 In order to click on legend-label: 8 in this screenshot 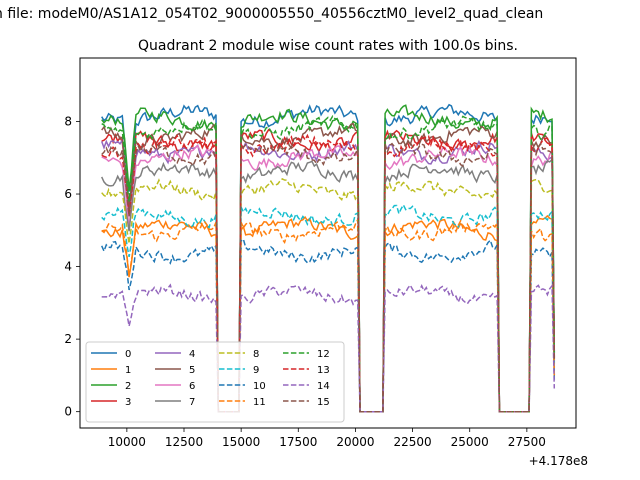, I will do `click(256, 354)`.